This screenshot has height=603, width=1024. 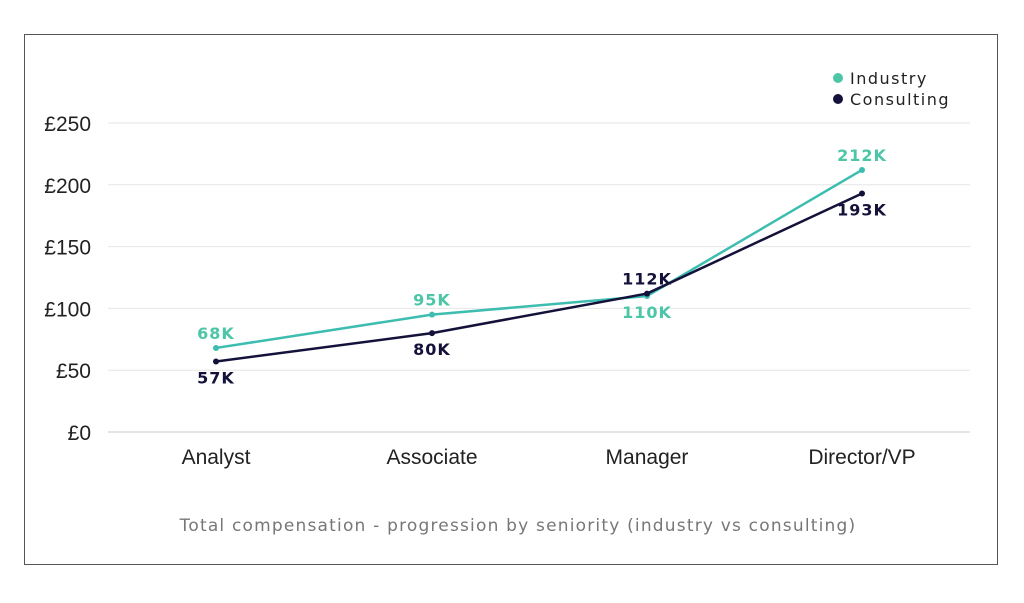 What do you see at coordinates (73, 371) in the screenshot?
I see `y-tick-label: £50` at bounding box center [73, 371].